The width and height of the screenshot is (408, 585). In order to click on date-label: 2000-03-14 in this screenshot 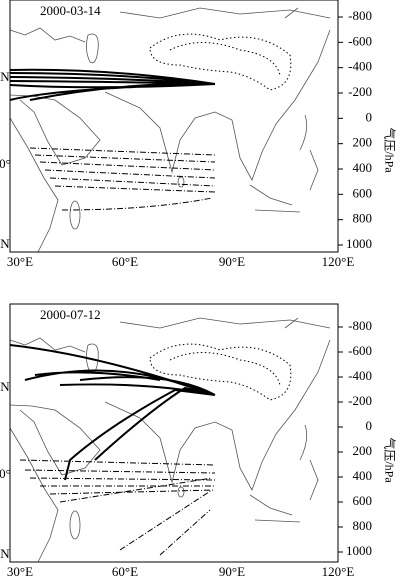, I will do `click(70, 10)`.